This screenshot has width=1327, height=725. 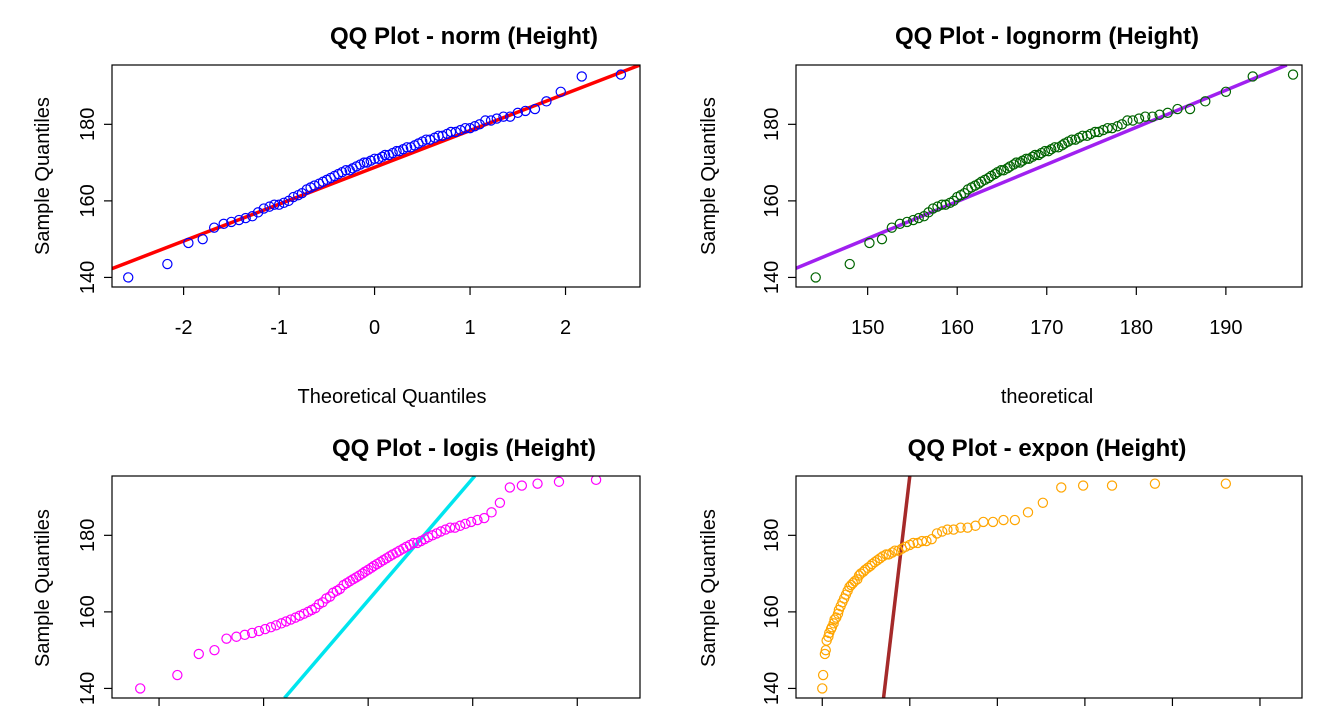 What do you see at coordinates (565, 328) in the screenshot?
I see `x-tick-label: 2` at bounding box center [565, 328].